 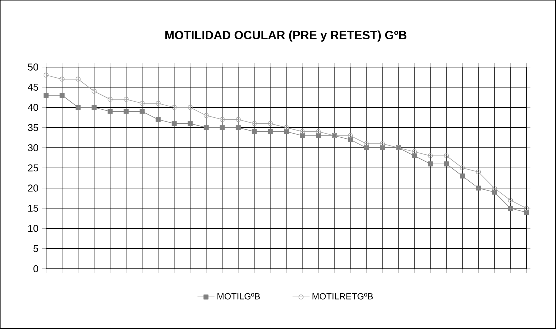 I want to click on y-tick-label: 30, so click(x=33, y=148).